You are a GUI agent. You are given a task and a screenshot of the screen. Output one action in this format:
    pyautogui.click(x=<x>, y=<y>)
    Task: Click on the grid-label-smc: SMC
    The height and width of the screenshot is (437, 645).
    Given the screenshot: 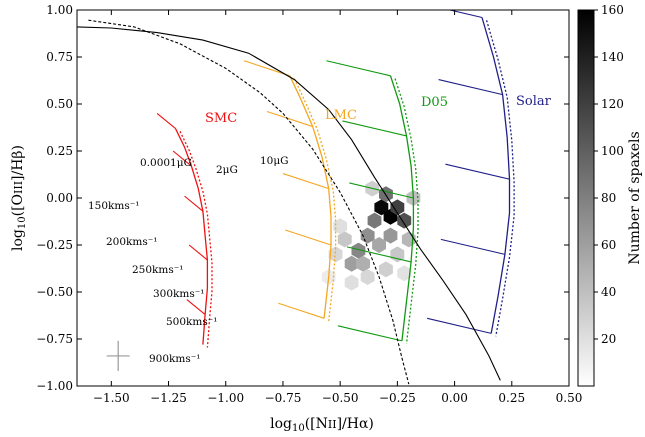 What is the action you would take?
    pyautogui.click(x=221, y=118)
    